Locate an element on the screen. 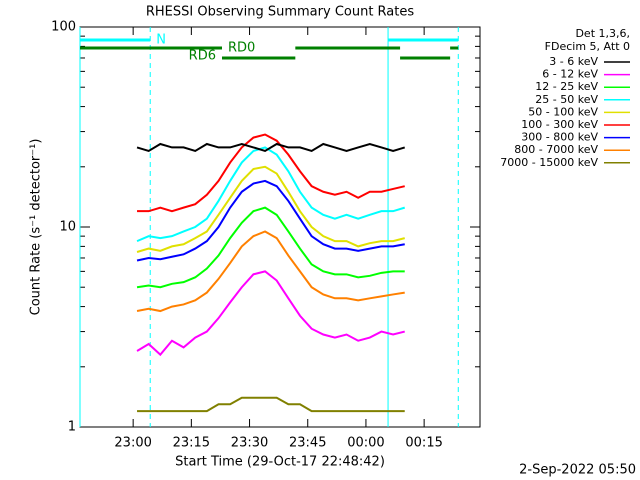  legend-label: 3 - 6 keV is located at coordinates (573, 61).